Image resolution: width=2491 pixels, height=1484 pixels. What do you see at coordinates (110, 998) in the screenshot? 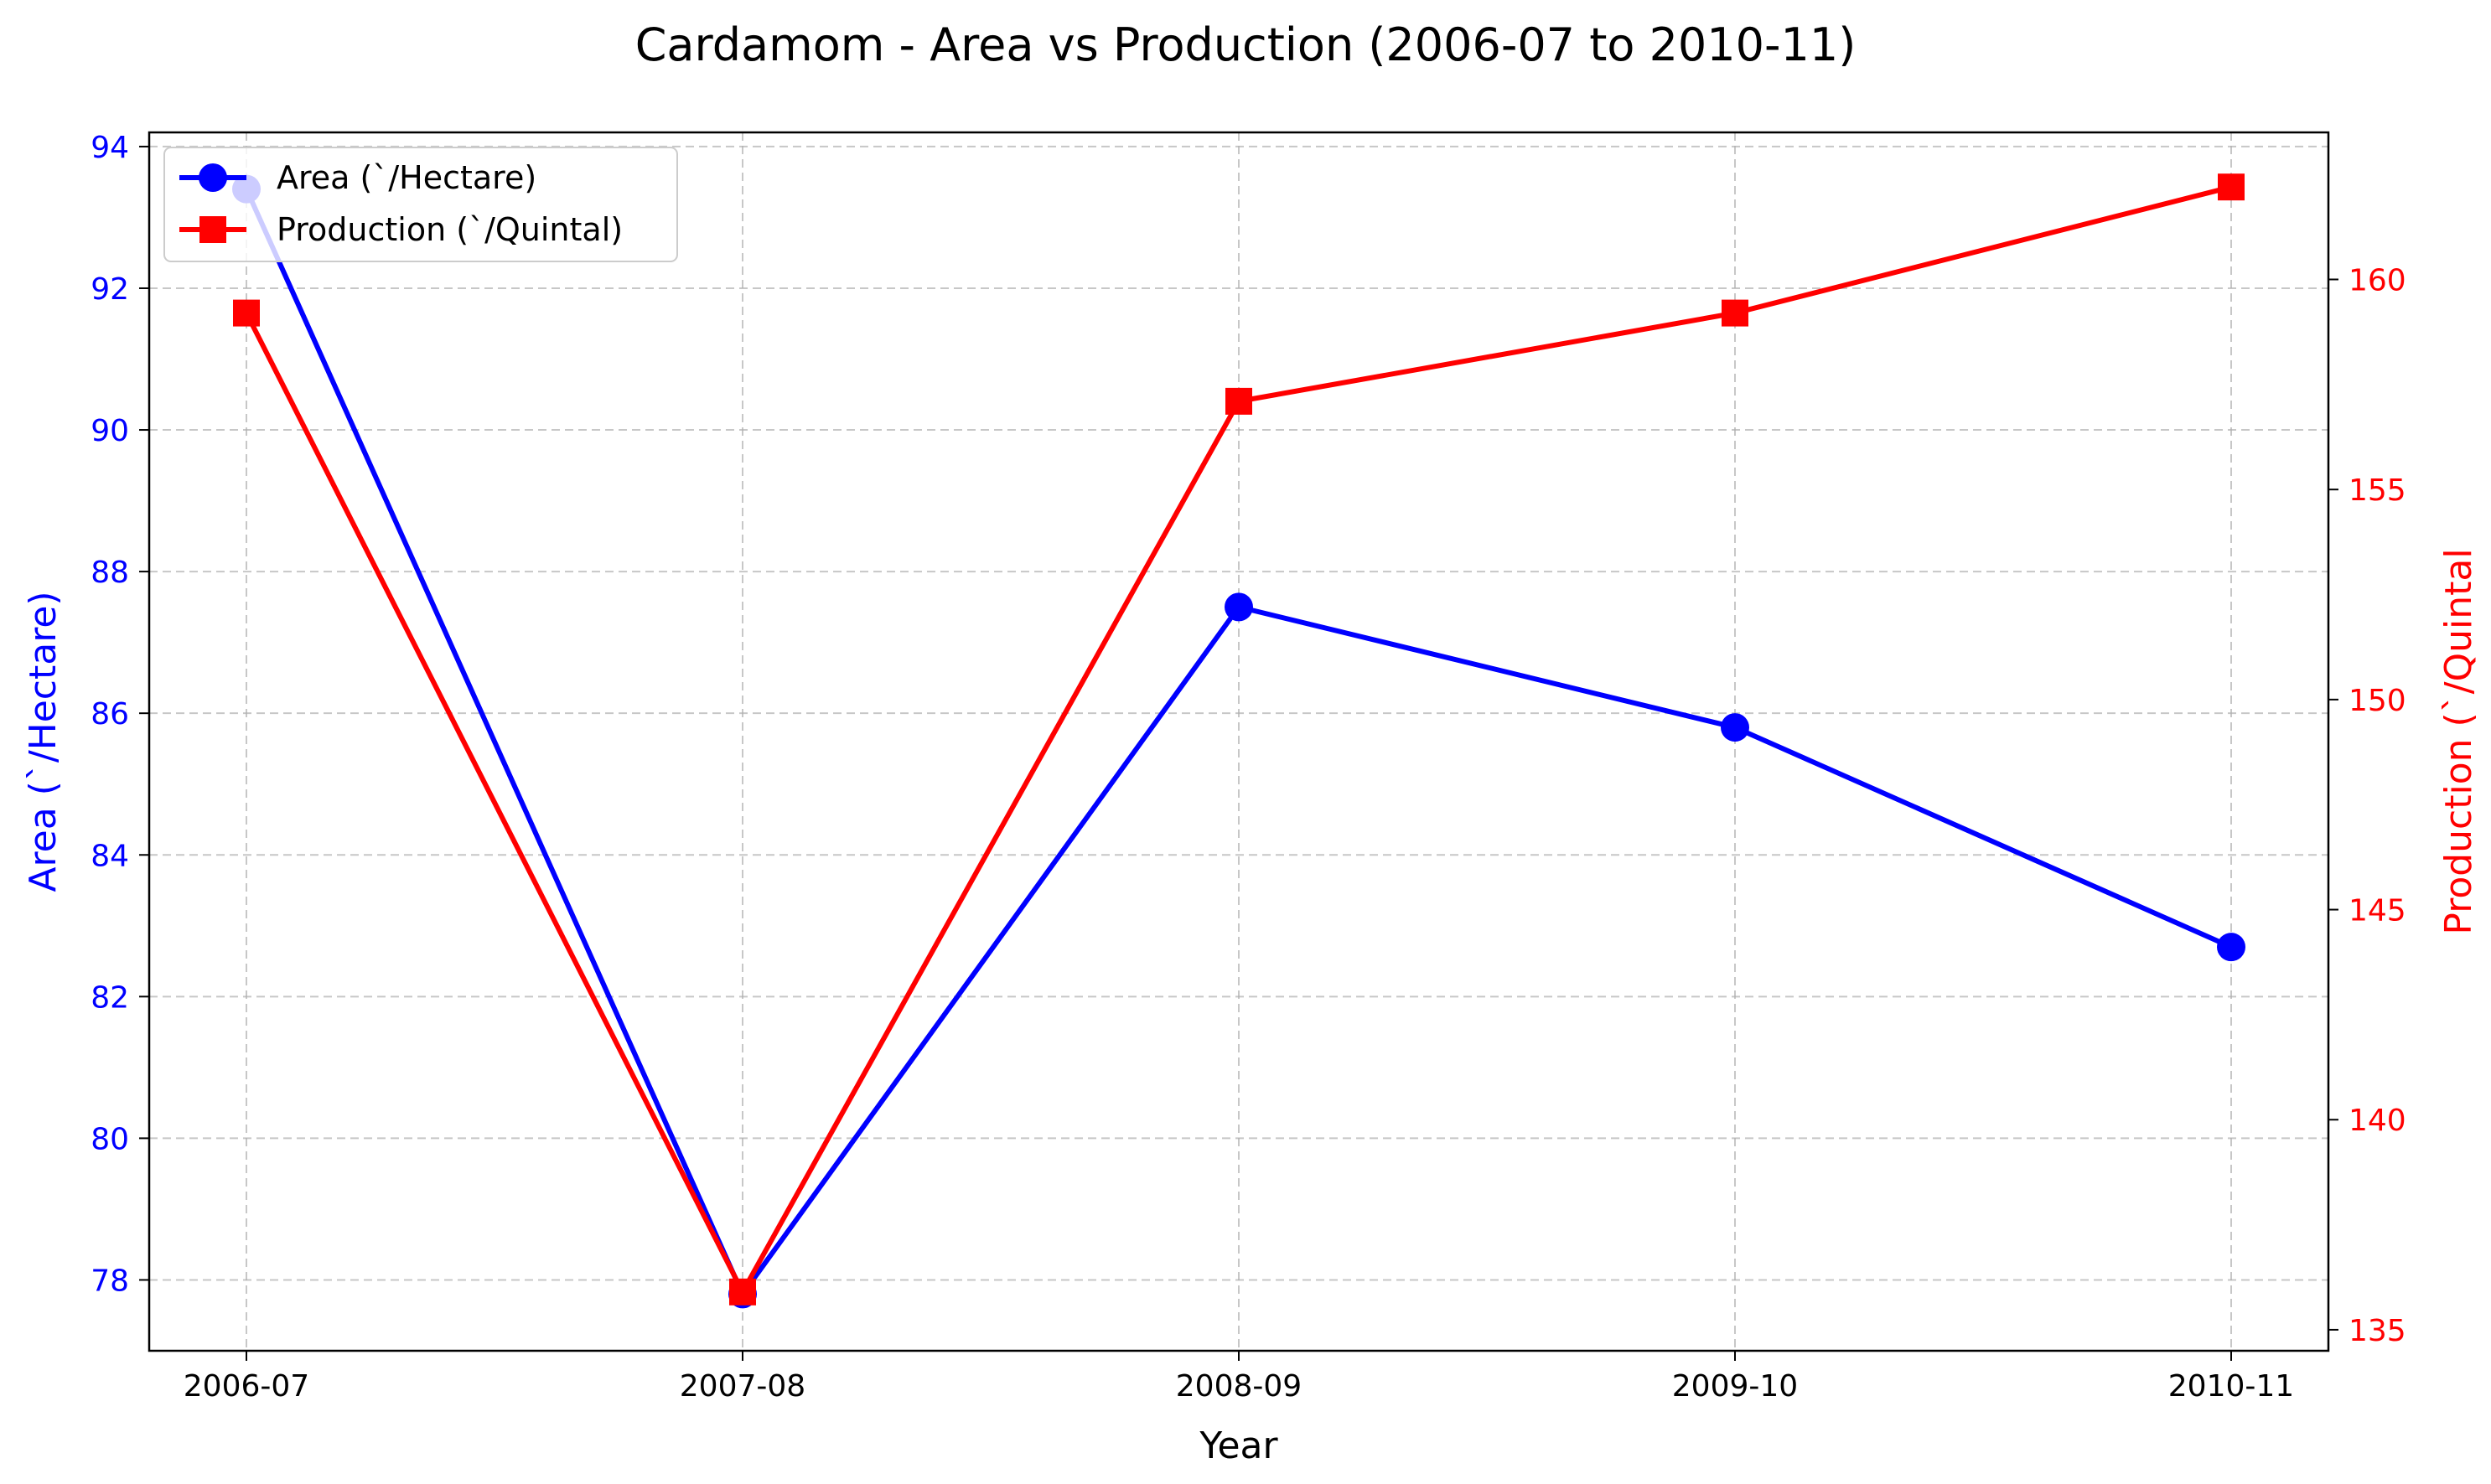
I see `left-y-tick-label: 82` at bounding box center [110, 998].